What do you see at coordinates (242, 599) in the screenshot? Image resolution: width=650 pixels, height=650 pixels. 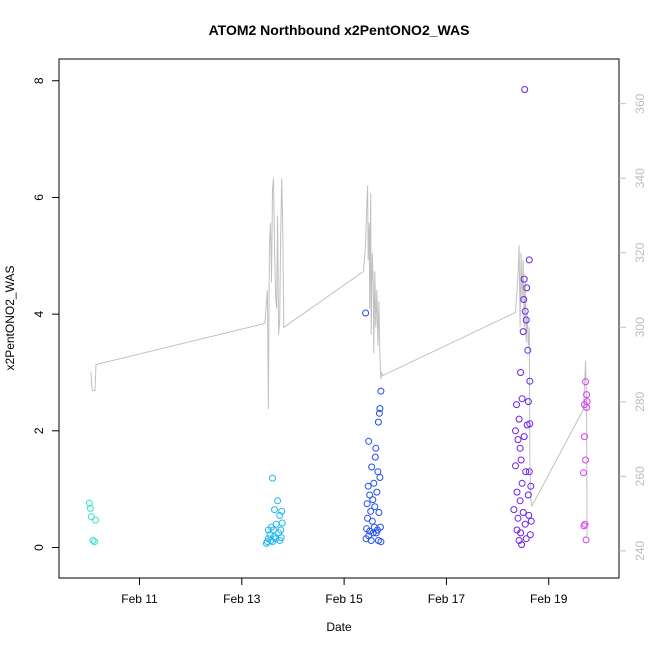 I see `x-tick-label: Feb 13` at bounding box center [242, 599].